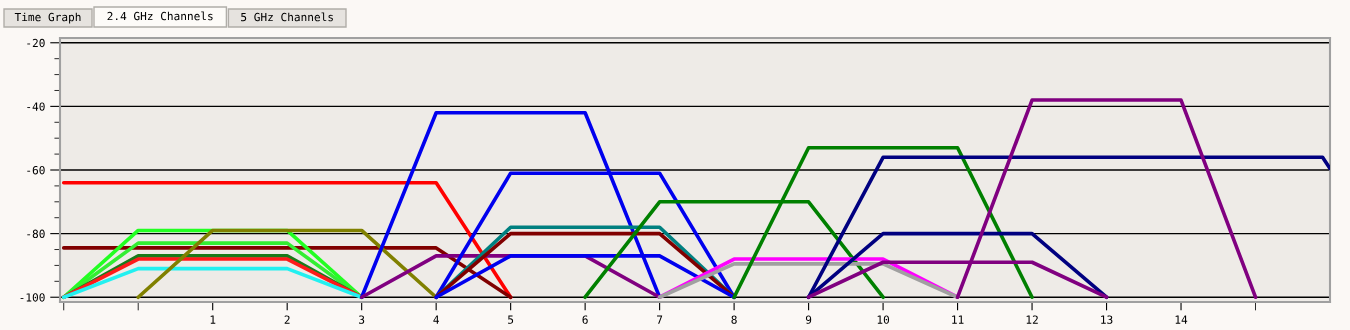  Describe the element at coordinates (36, 234) in the screenshot. I see `y-tick-label: -80` at that location.